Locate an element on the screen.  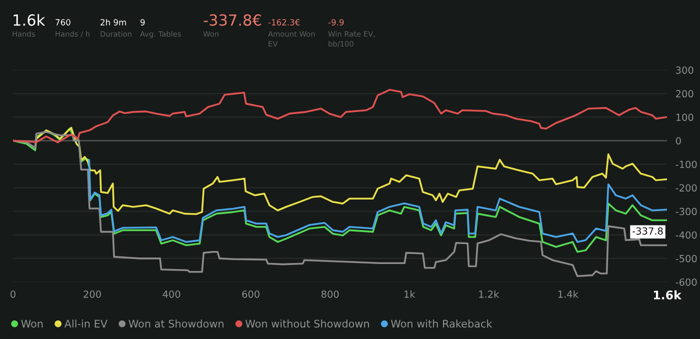
text: -337.8€ is located at coordinates (232, 20).